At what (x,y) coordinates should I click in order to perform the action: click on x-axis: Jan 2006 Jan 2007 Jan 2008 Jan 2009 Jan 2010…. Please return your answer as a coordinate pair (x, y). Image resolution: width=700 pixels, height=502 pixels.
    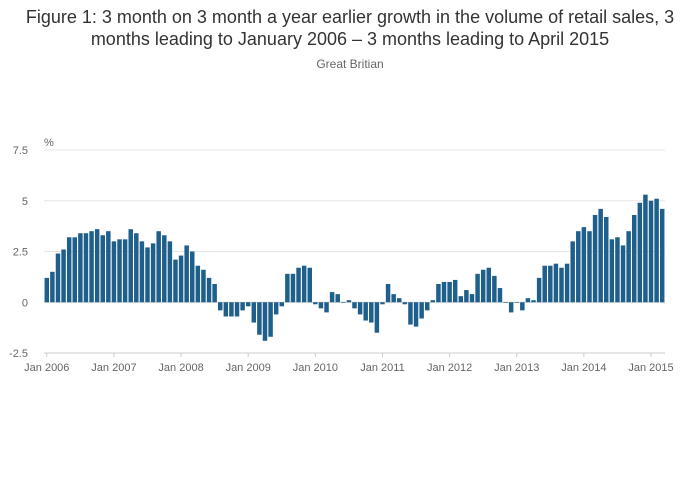
    Looking at the image, I should click on (349, 363).